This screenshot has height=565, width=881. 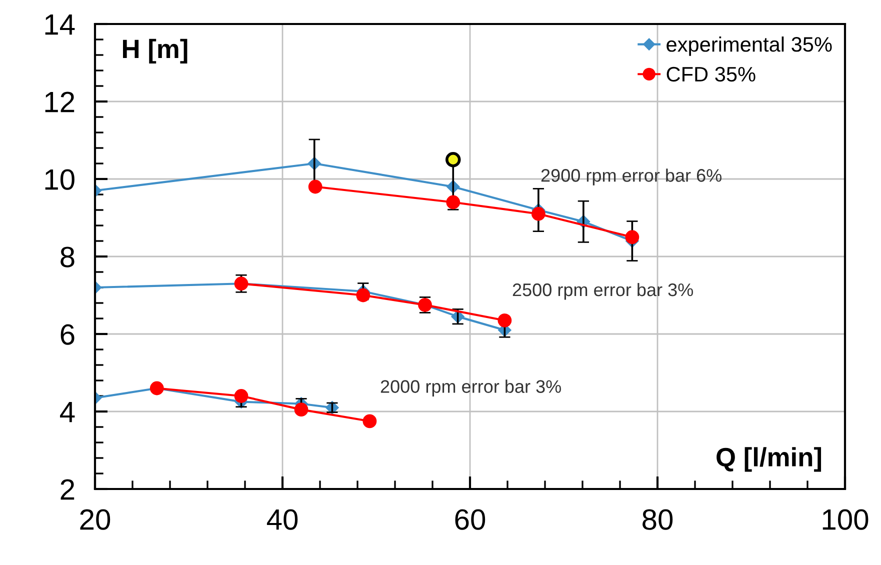 I want to click on y-tick-label: 12, so click(x=59, y=102).